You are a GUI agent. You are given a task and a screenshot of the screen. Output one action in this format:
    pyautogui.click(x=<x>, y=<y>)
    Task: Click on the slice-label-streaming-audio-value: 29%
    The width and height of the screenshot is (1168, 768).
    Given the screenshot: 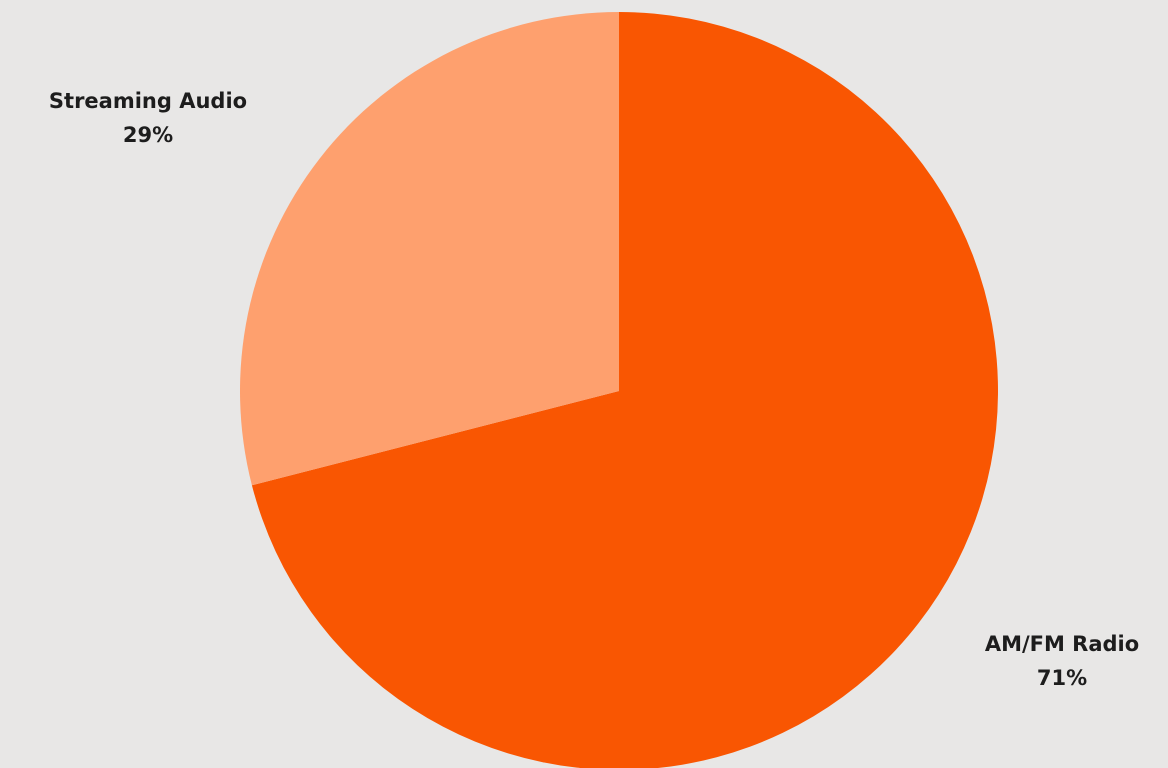 What is the action you would take?
    pyautogui.click(x=148, y=134)
    